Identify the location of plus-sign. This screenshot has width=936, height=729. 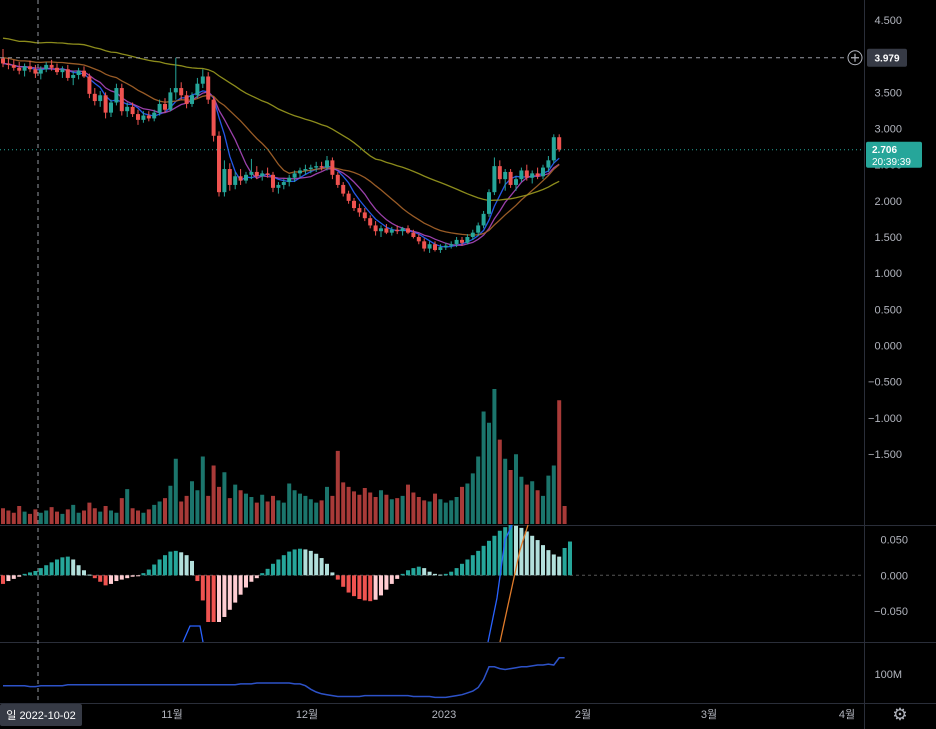
(855, 57).